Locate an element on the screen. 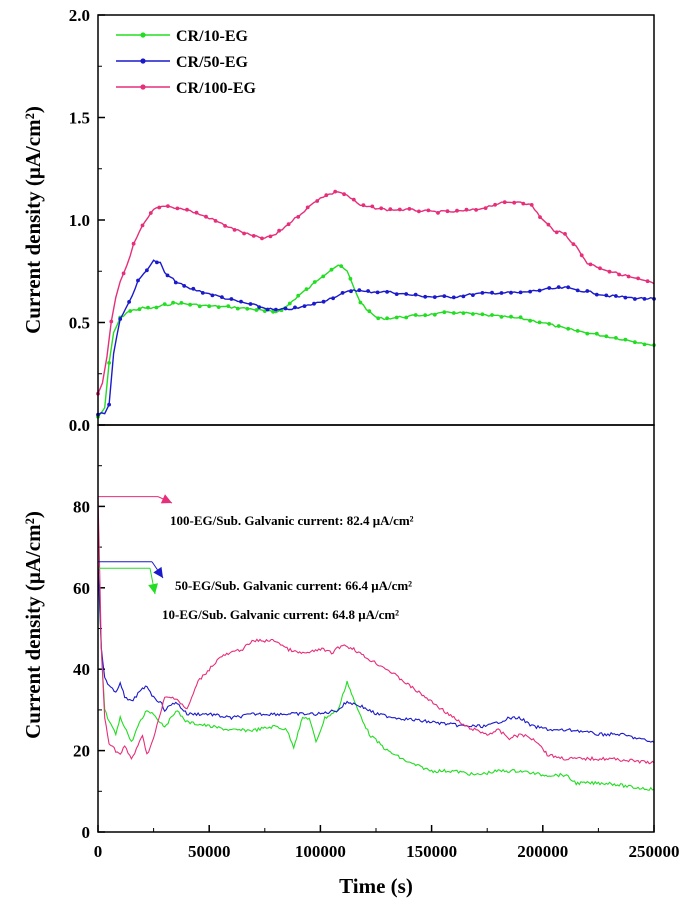  x-axis-label: Time (s) is located at coordinates (376, 886).